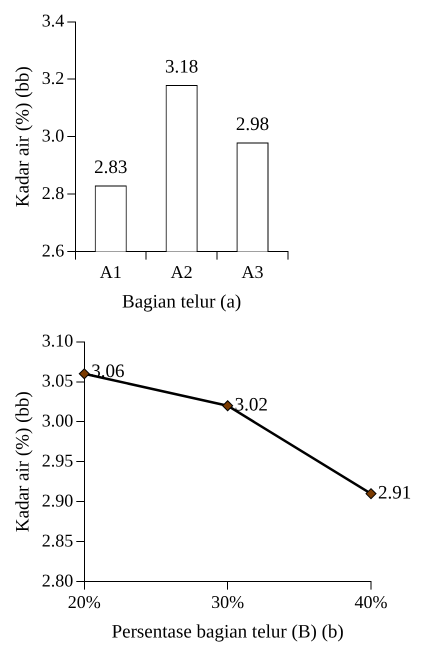 Image resolution: width=429 pixels, height=658 pixels. I want to click on data-label: 3.18, so click(181, 67).